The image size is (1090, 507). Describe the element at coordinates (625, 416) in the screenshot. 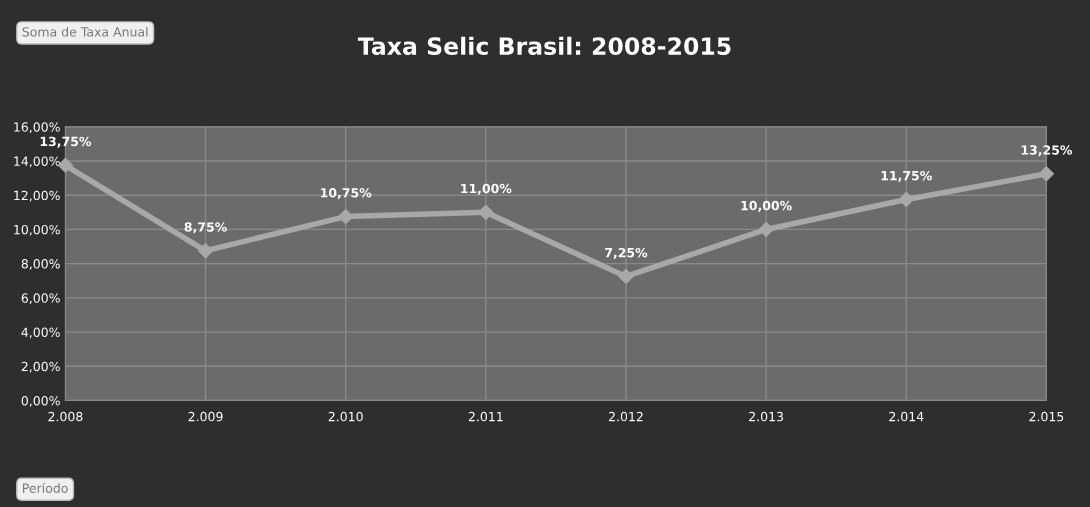

I see `x-tick-label: 2.012` at that location.